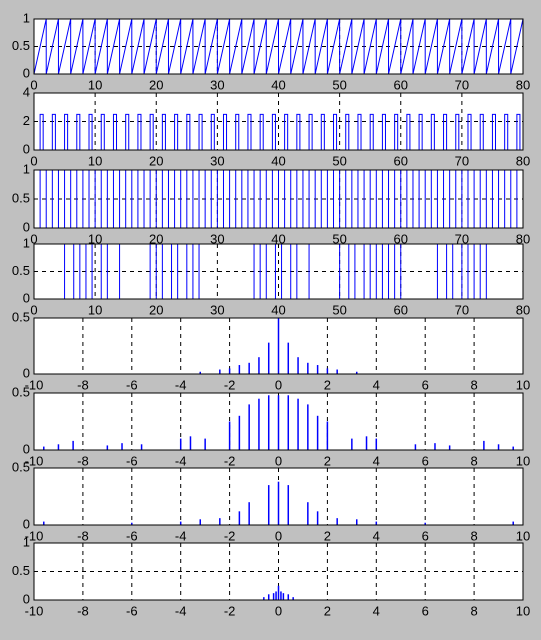 The height and width of the screenshot is (640, 541). I want to click on signal-line, so click(278, 46).